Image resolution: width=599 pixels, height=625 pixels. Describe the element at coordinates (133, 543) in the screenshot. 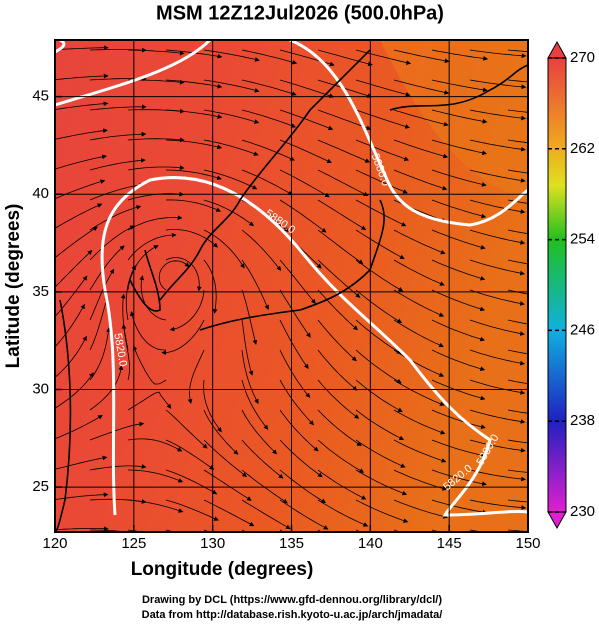

I see `x-tick-label: 125` at that location.